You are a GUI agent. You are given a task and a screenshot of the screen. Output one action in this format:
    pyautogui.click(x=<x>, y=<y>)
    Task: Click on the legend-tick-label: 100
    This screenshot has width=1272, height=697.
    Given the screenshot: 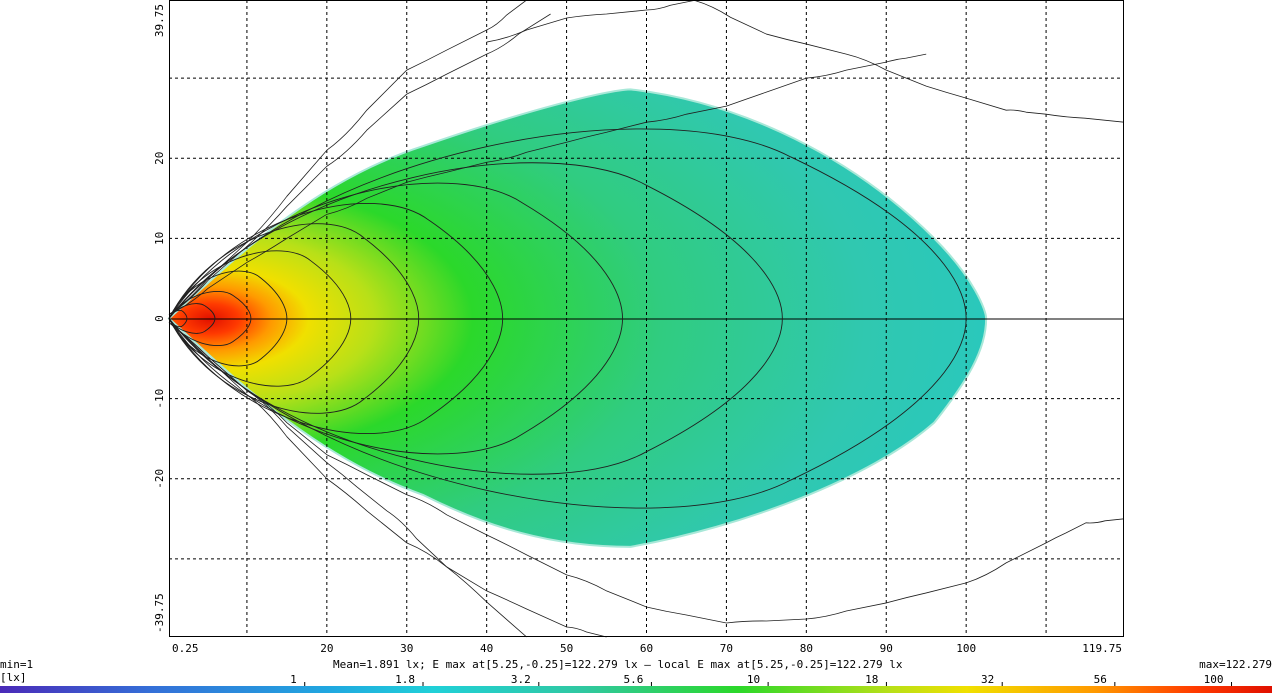 What is the action you would take?
    pyautogui.click(x=1214, y=679)
    